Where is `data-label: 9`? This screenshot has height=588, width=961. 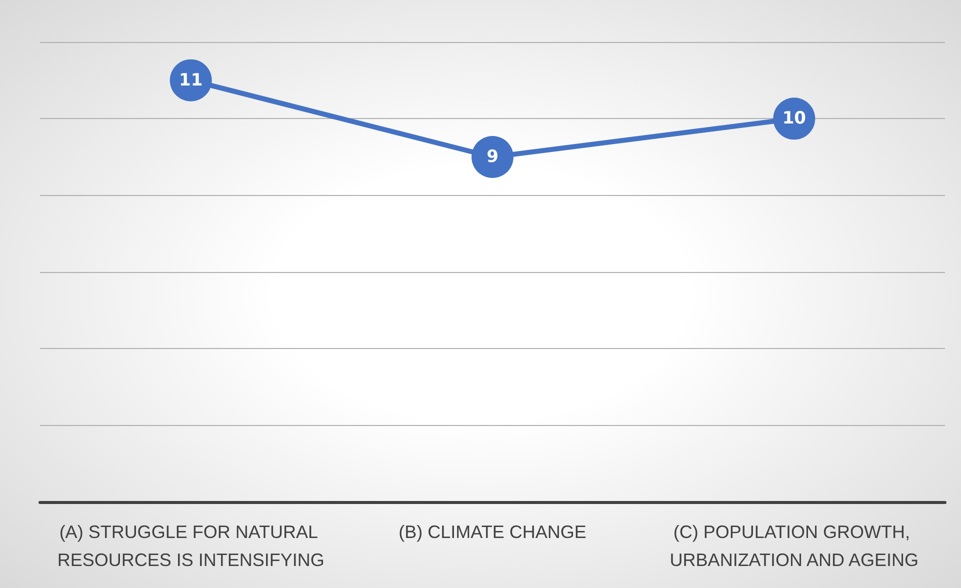 data-label: 9 is located at coordinates (492, 157).